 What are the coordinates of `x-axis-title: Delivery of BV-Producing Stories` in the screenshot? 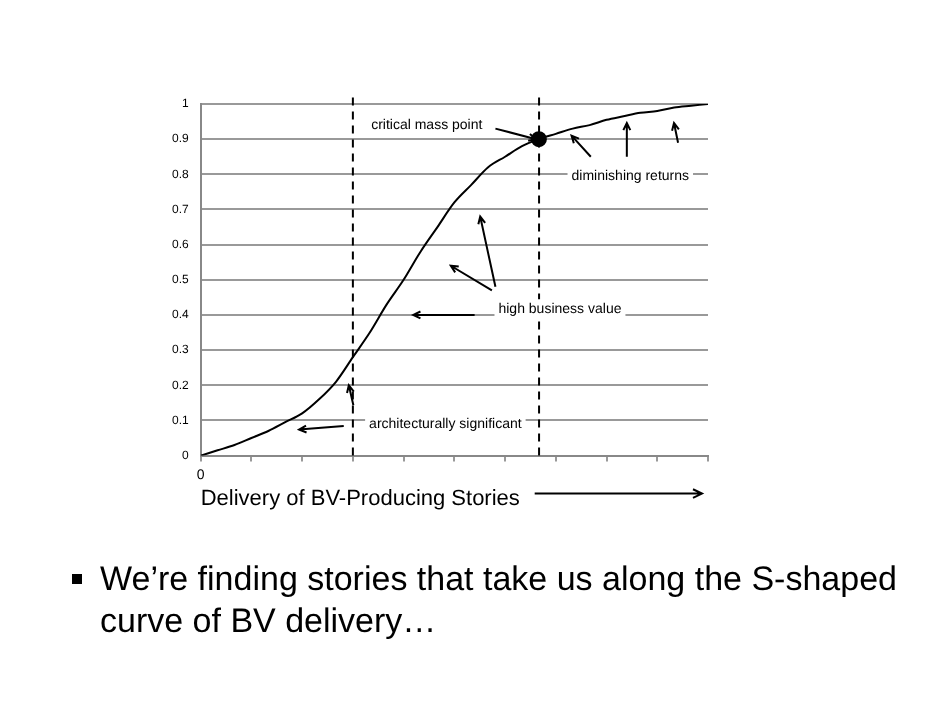 It's located at (360, 498).